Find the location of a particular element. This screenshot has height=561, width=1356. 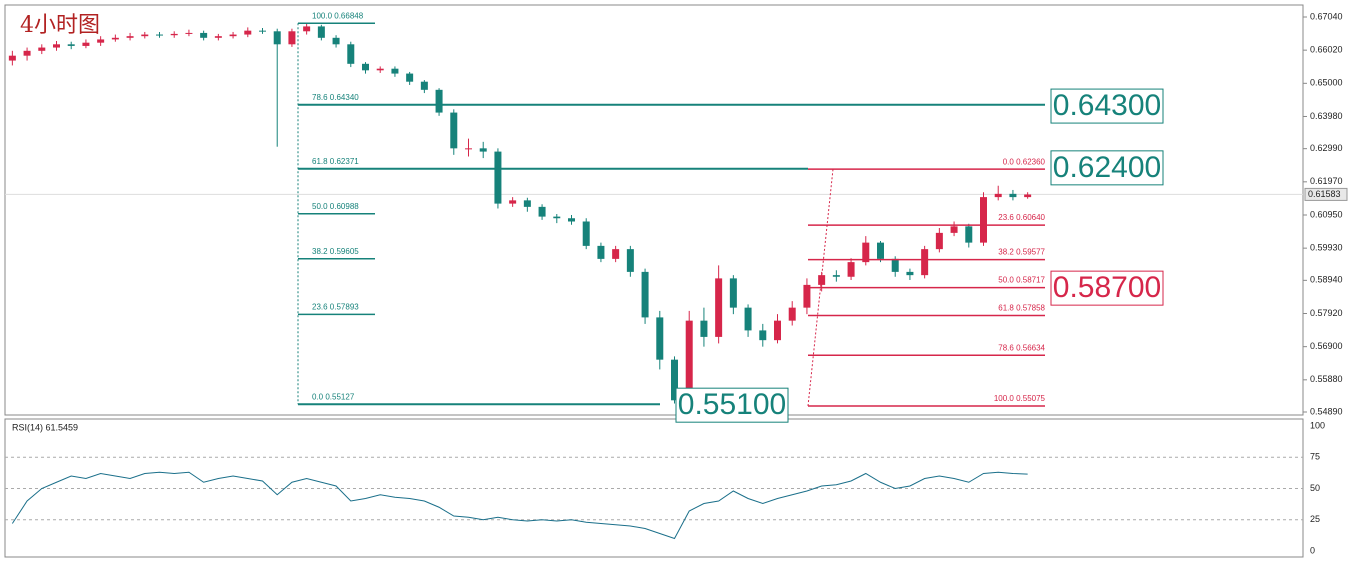

y-tick-label: 50 is located at coordinates (1315, 488).